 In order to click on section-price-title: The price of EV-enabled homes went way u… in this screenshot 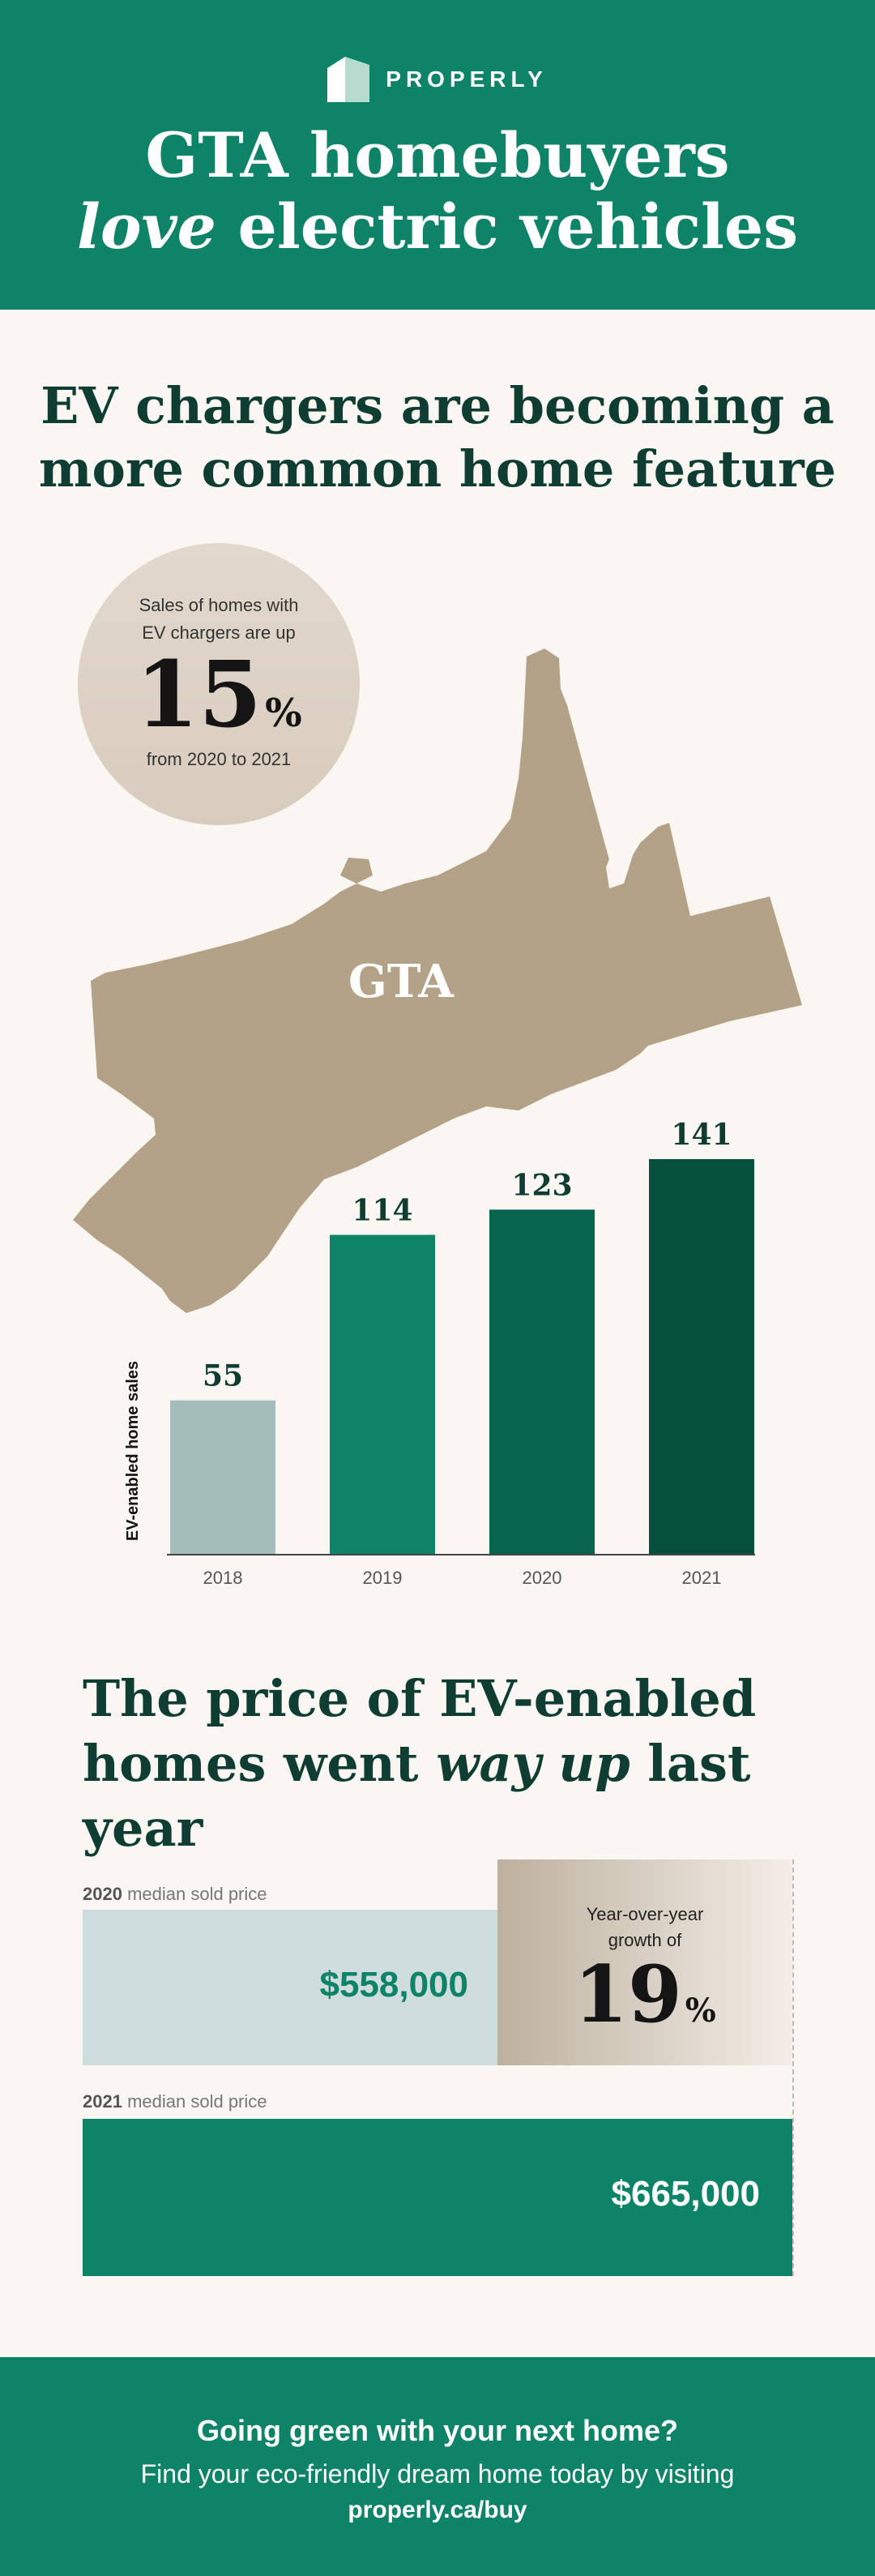, I will do `click(448, 1764)`.